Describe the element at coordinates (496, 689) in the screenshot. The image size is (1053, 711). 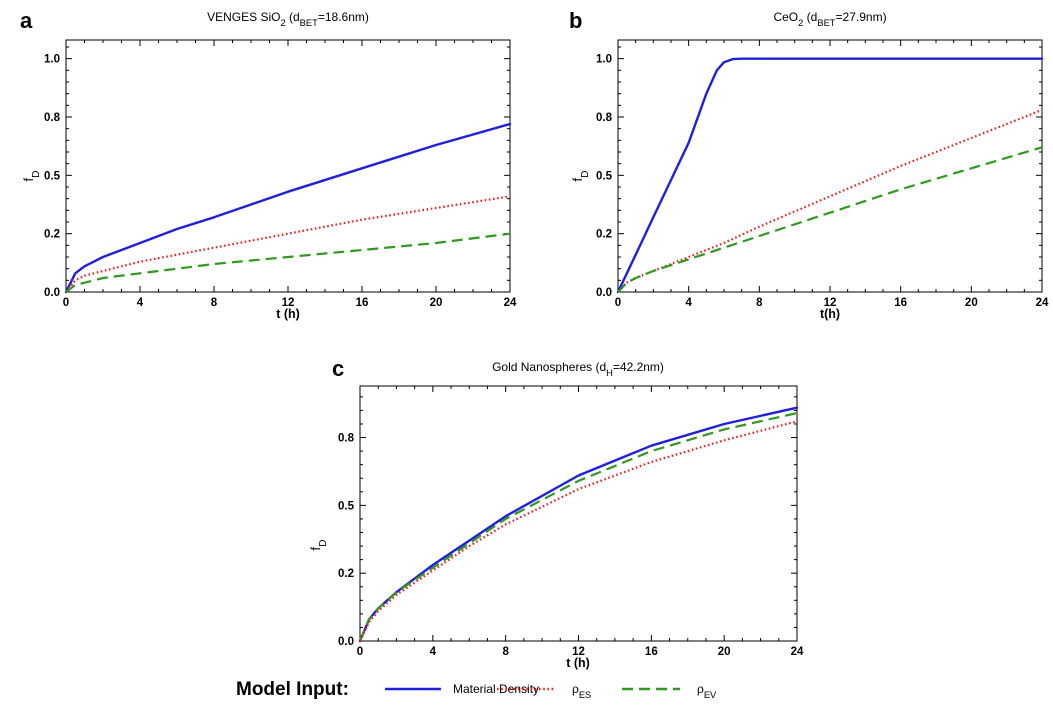
I see `legend-label-material_density: Material Density` at that location.